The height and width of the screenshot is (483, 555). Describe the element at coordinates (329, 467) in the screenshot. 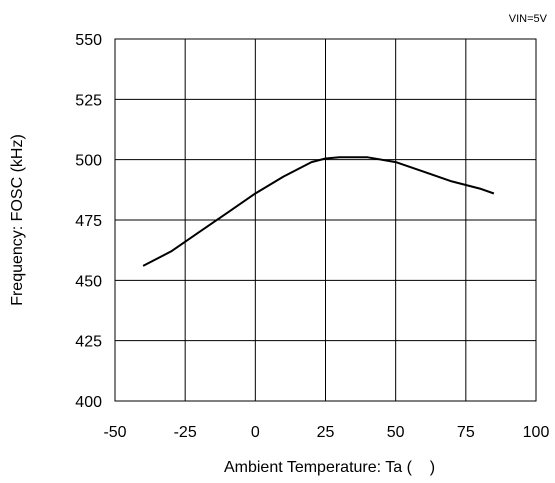

I see `x-axis-title: Ambient Temperature: Ta ( )` at that location.